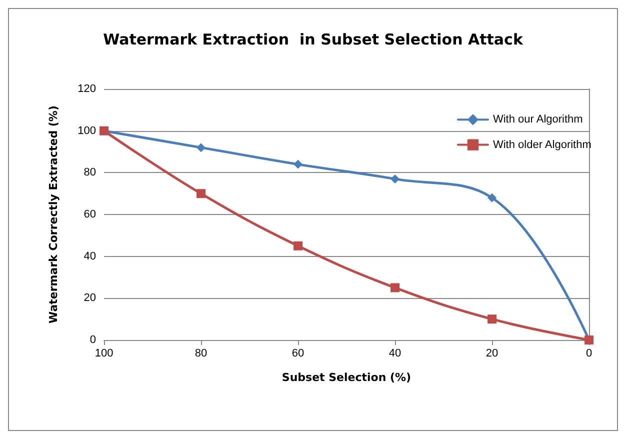 This screenshot has width=628, height=441. I want to click on chart-title: Watermark Extraction in Subset Selection Attack, so click(313, 39).